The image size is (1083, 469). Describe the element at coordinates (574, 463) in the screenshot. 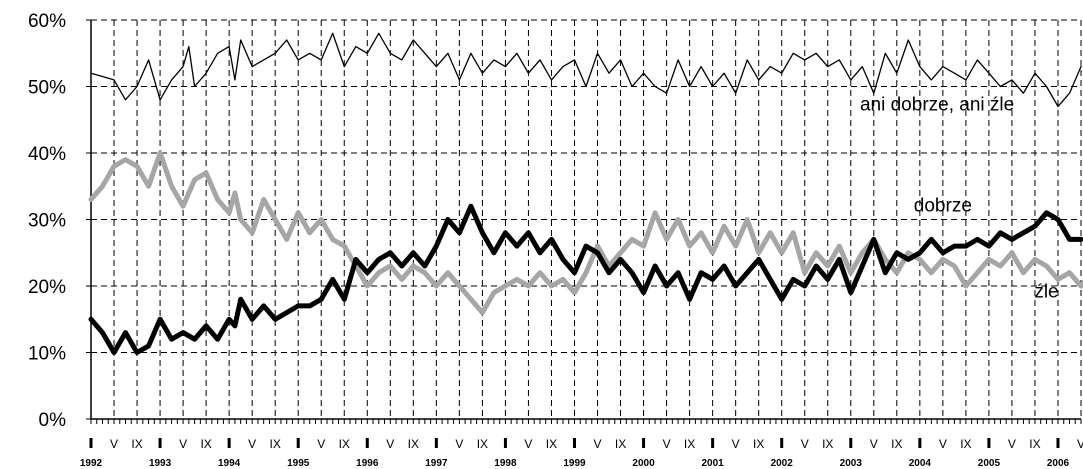

I see `year-label: 1999` at that location.